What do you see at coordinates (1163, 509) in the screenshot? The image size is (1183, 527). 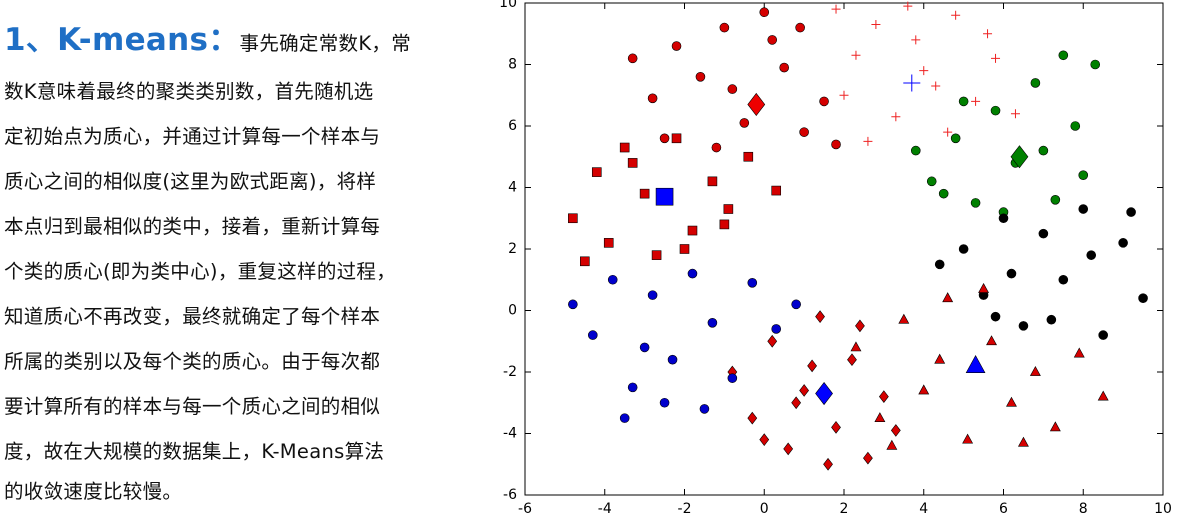 I see `x-tick-label: 10` at bounding box center [1163, 509].